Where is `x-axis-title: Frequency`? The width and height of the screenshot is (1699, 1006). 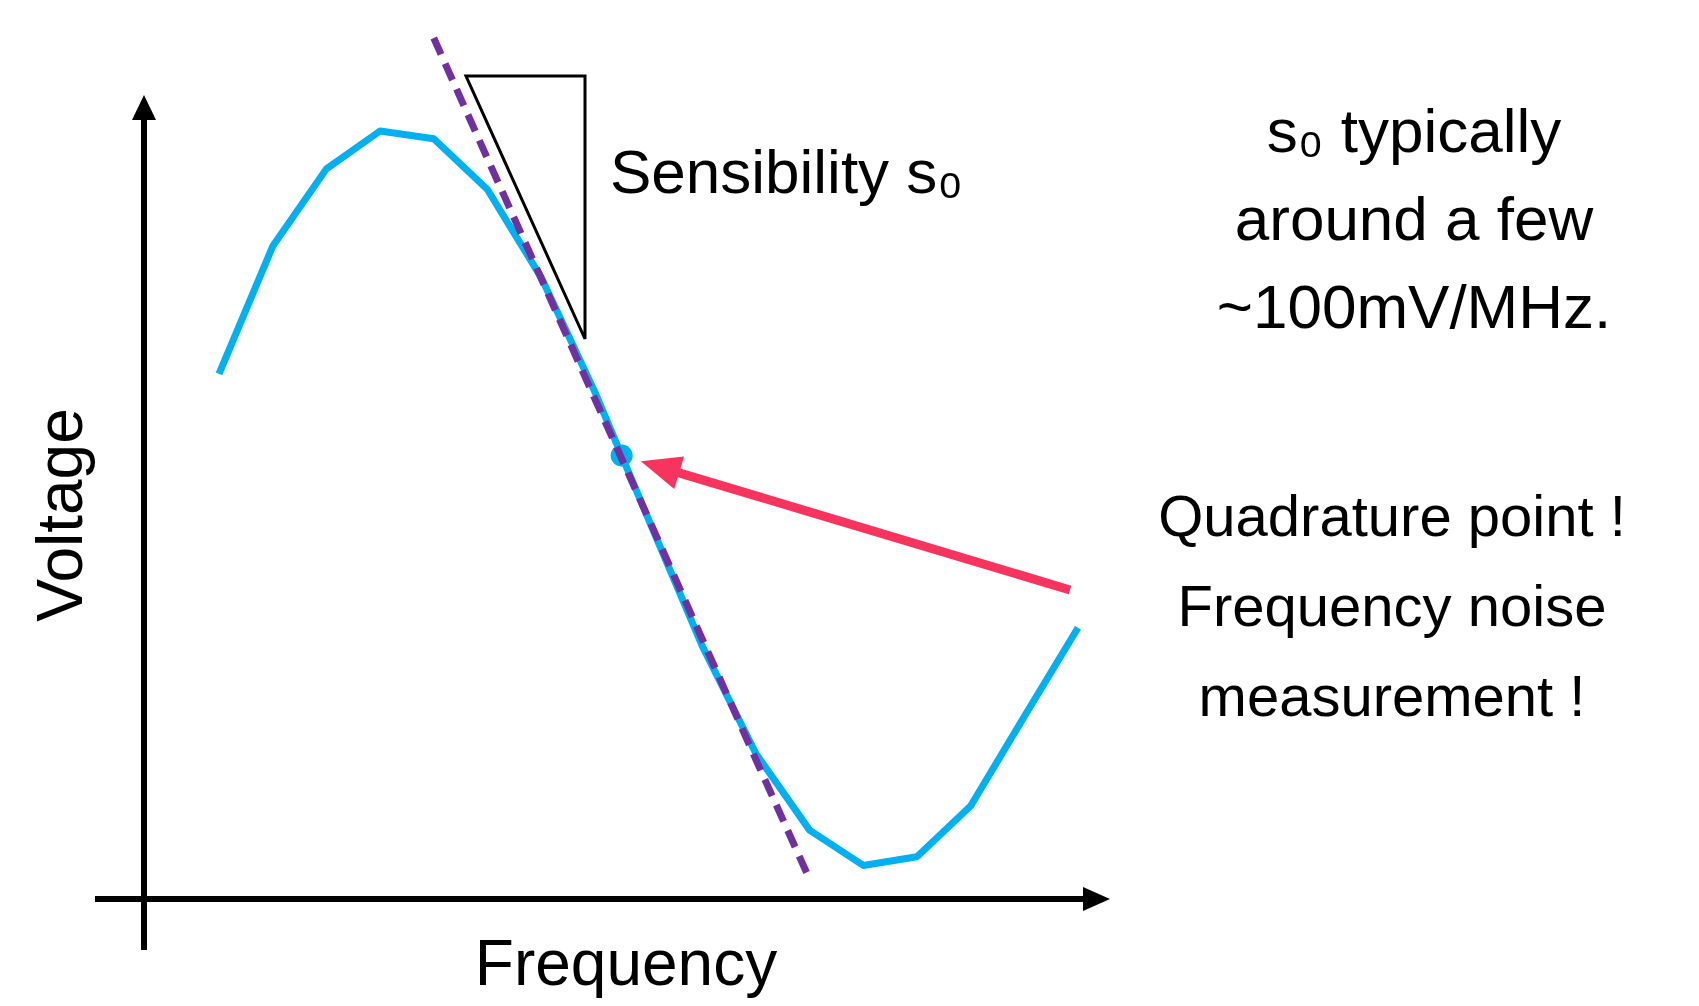
x-axis-title: Frequency is located at coordinates (626, 963).